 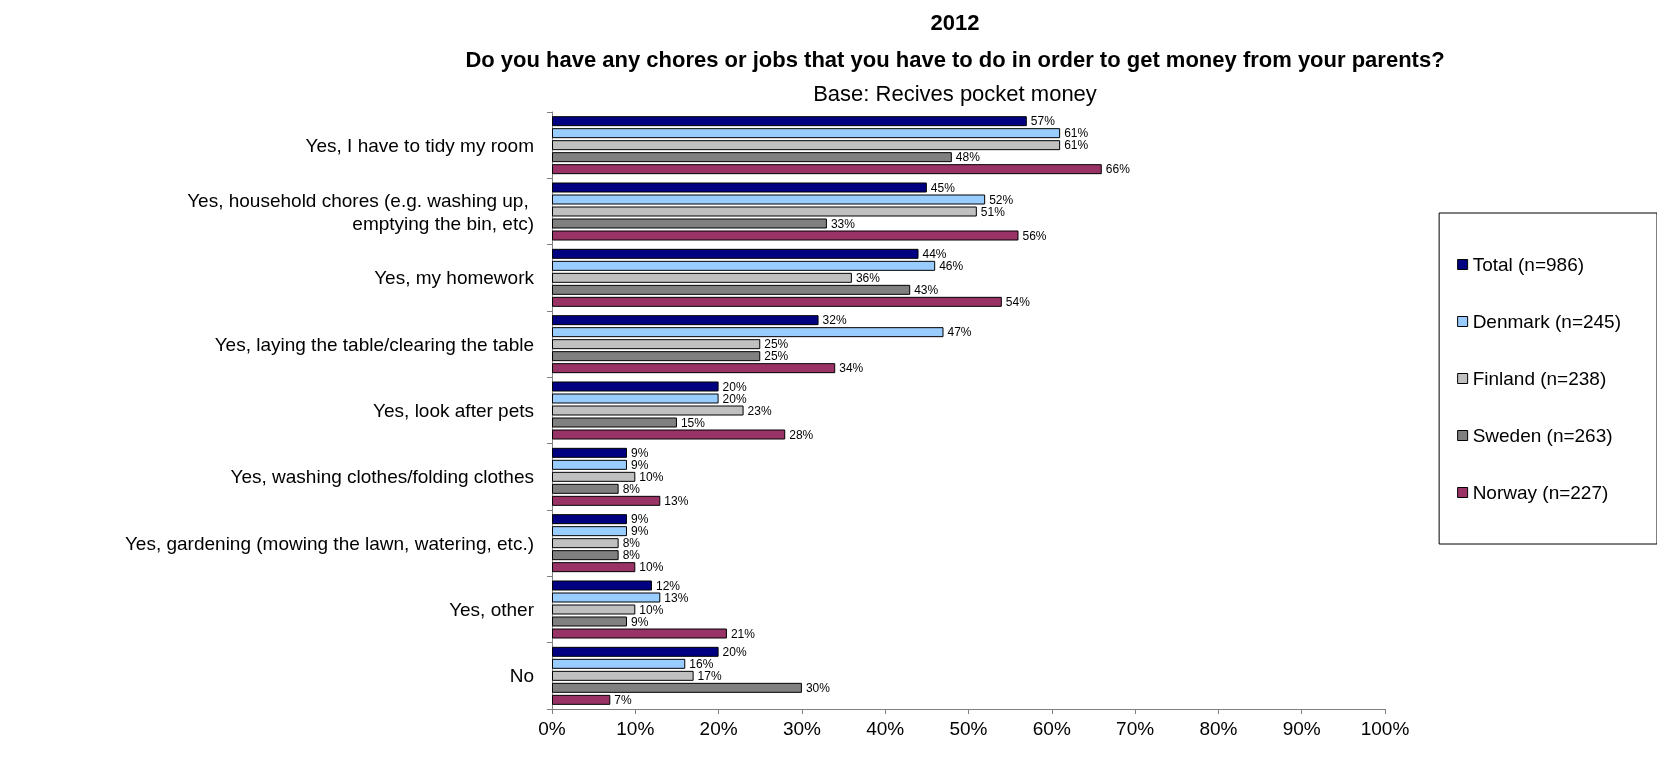 What do you see at coordinates (834, 320) in the screenshot?
I see `data-label: 32%` at bounding box center [834, 320].